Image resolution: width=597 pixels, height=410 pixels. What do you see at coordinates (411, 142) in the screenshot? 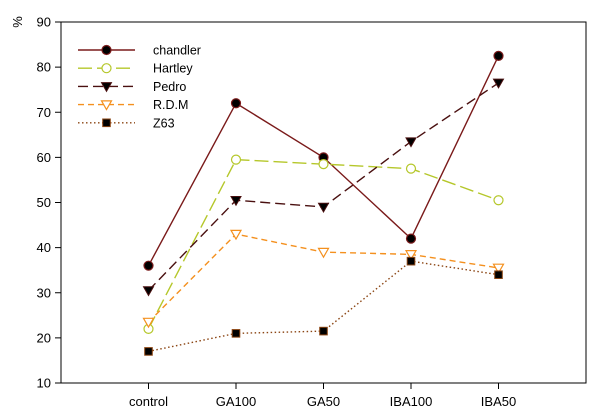
I see `data-point-pedro-iba100` at bounding box center [411, 142].